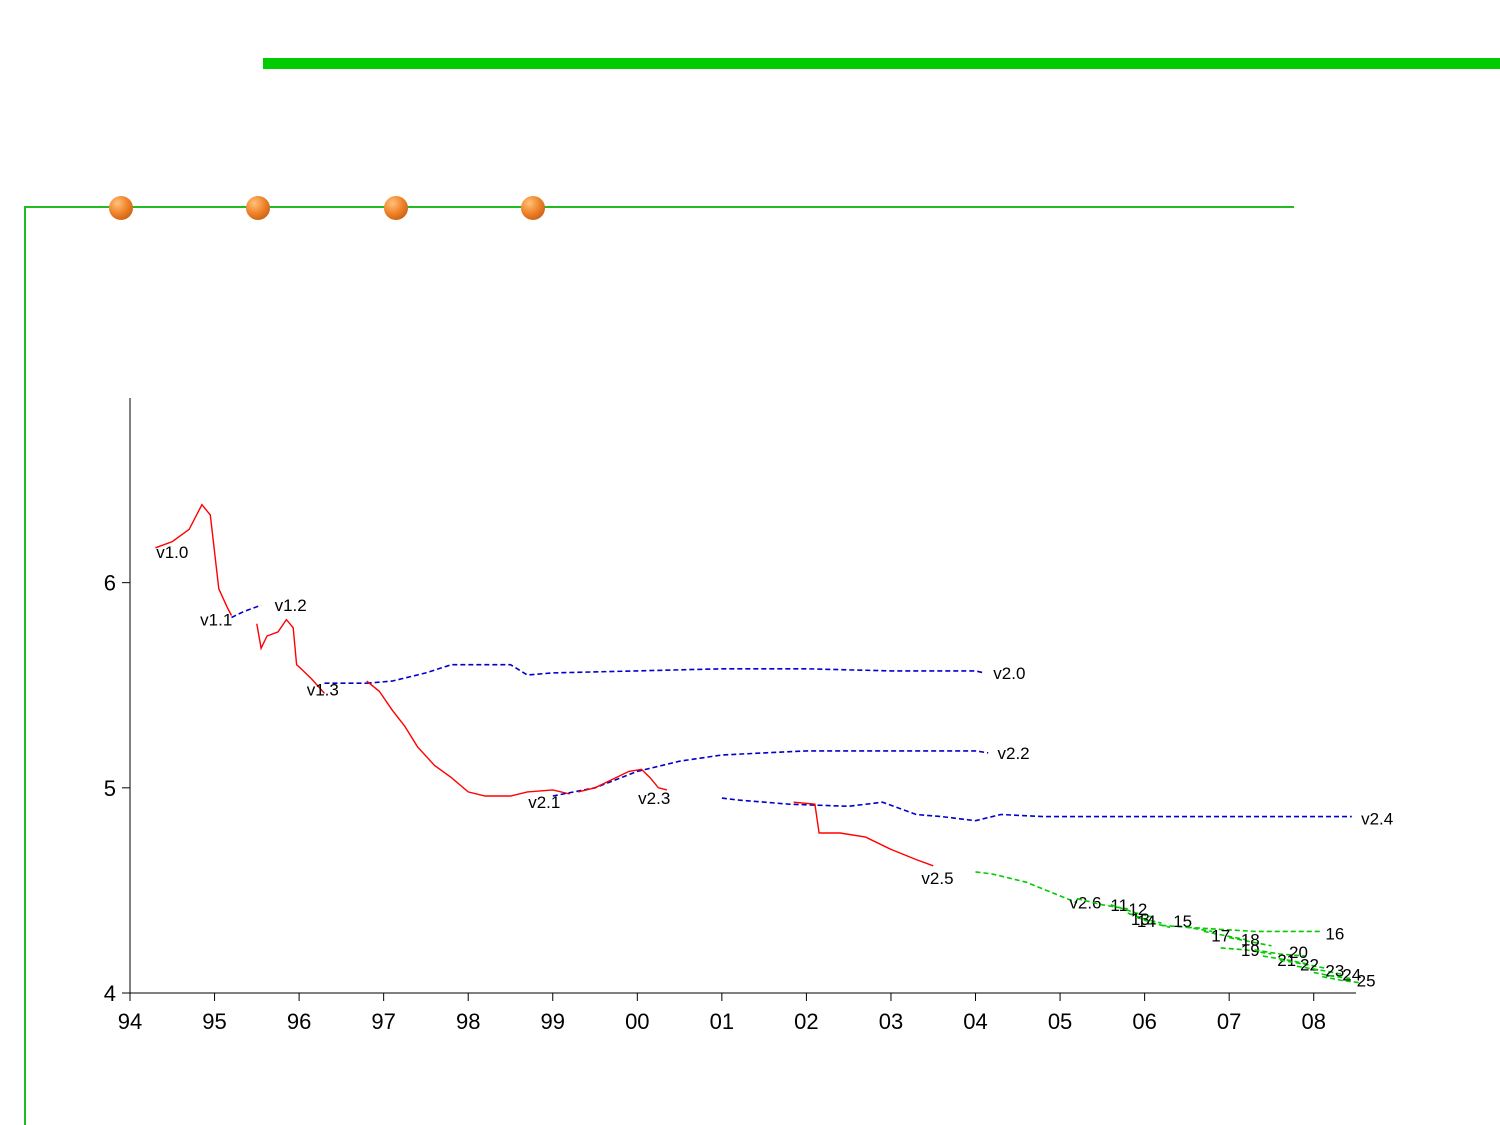  What do you see at coordinates (1377, 819) in the screenshot?
I see `series-label-v2-4: v2.4` at bounding box center [1377, 819].